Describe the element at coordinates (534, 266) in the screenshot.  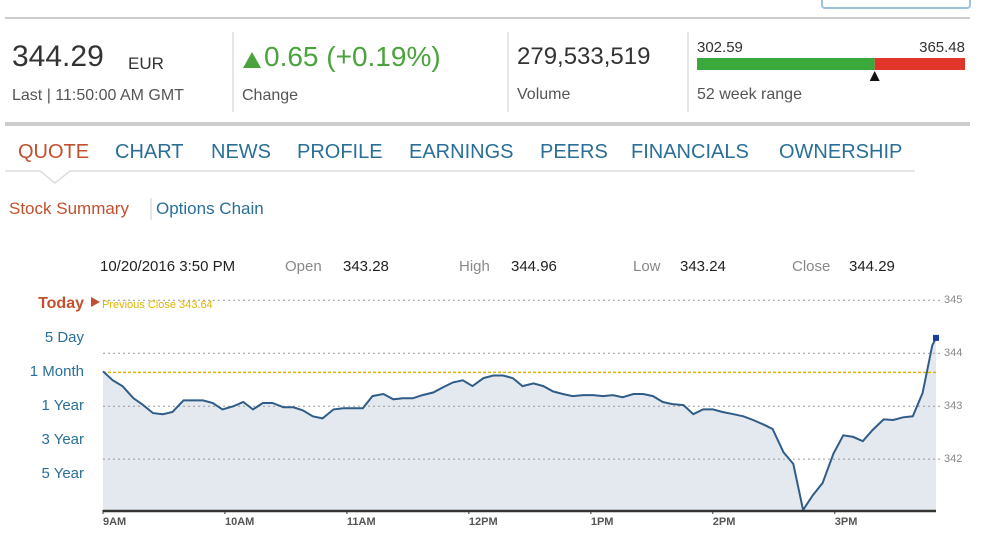
I see `field-value: 344.96` at that location.